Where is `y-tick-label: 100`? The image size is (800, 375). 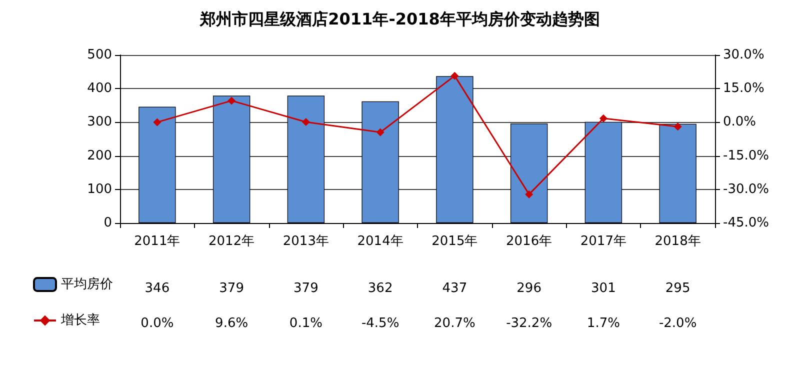
y-tick-label: 100 is located at coordinates (99, 189).